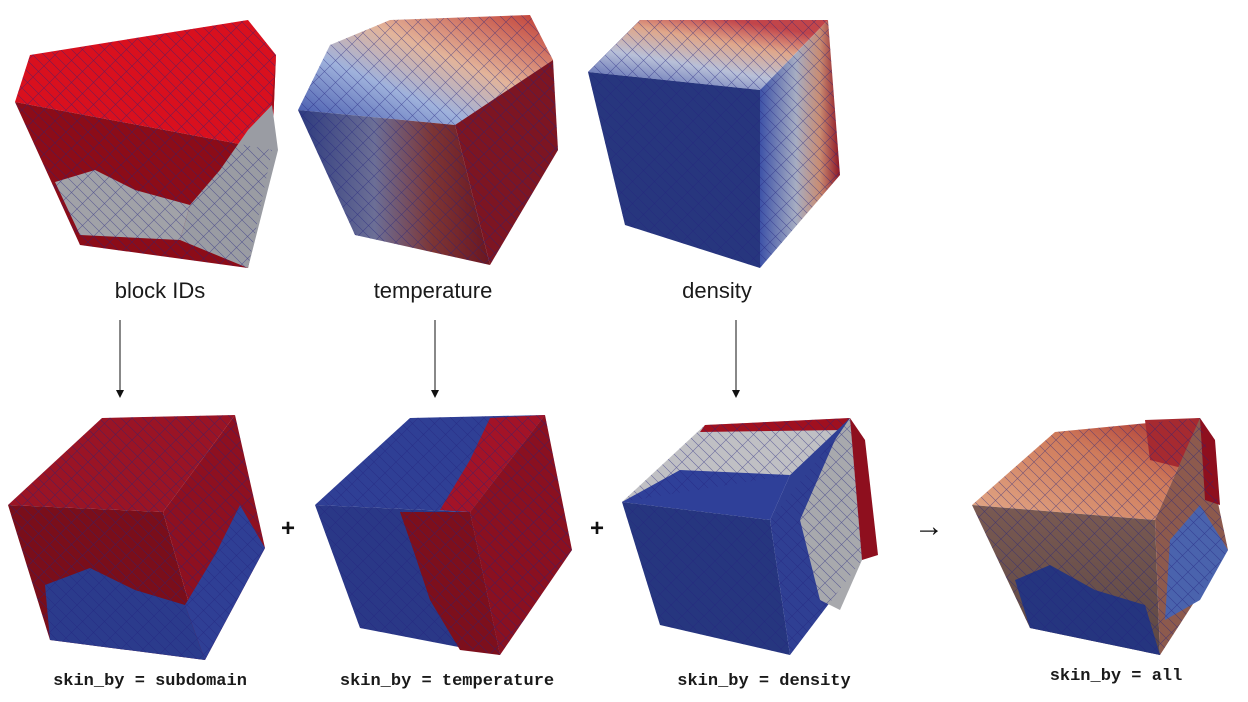 Image resolution: width=1248 pixels, height=702 pixels. I want to click on cube-skin-density, so click(750, 536).